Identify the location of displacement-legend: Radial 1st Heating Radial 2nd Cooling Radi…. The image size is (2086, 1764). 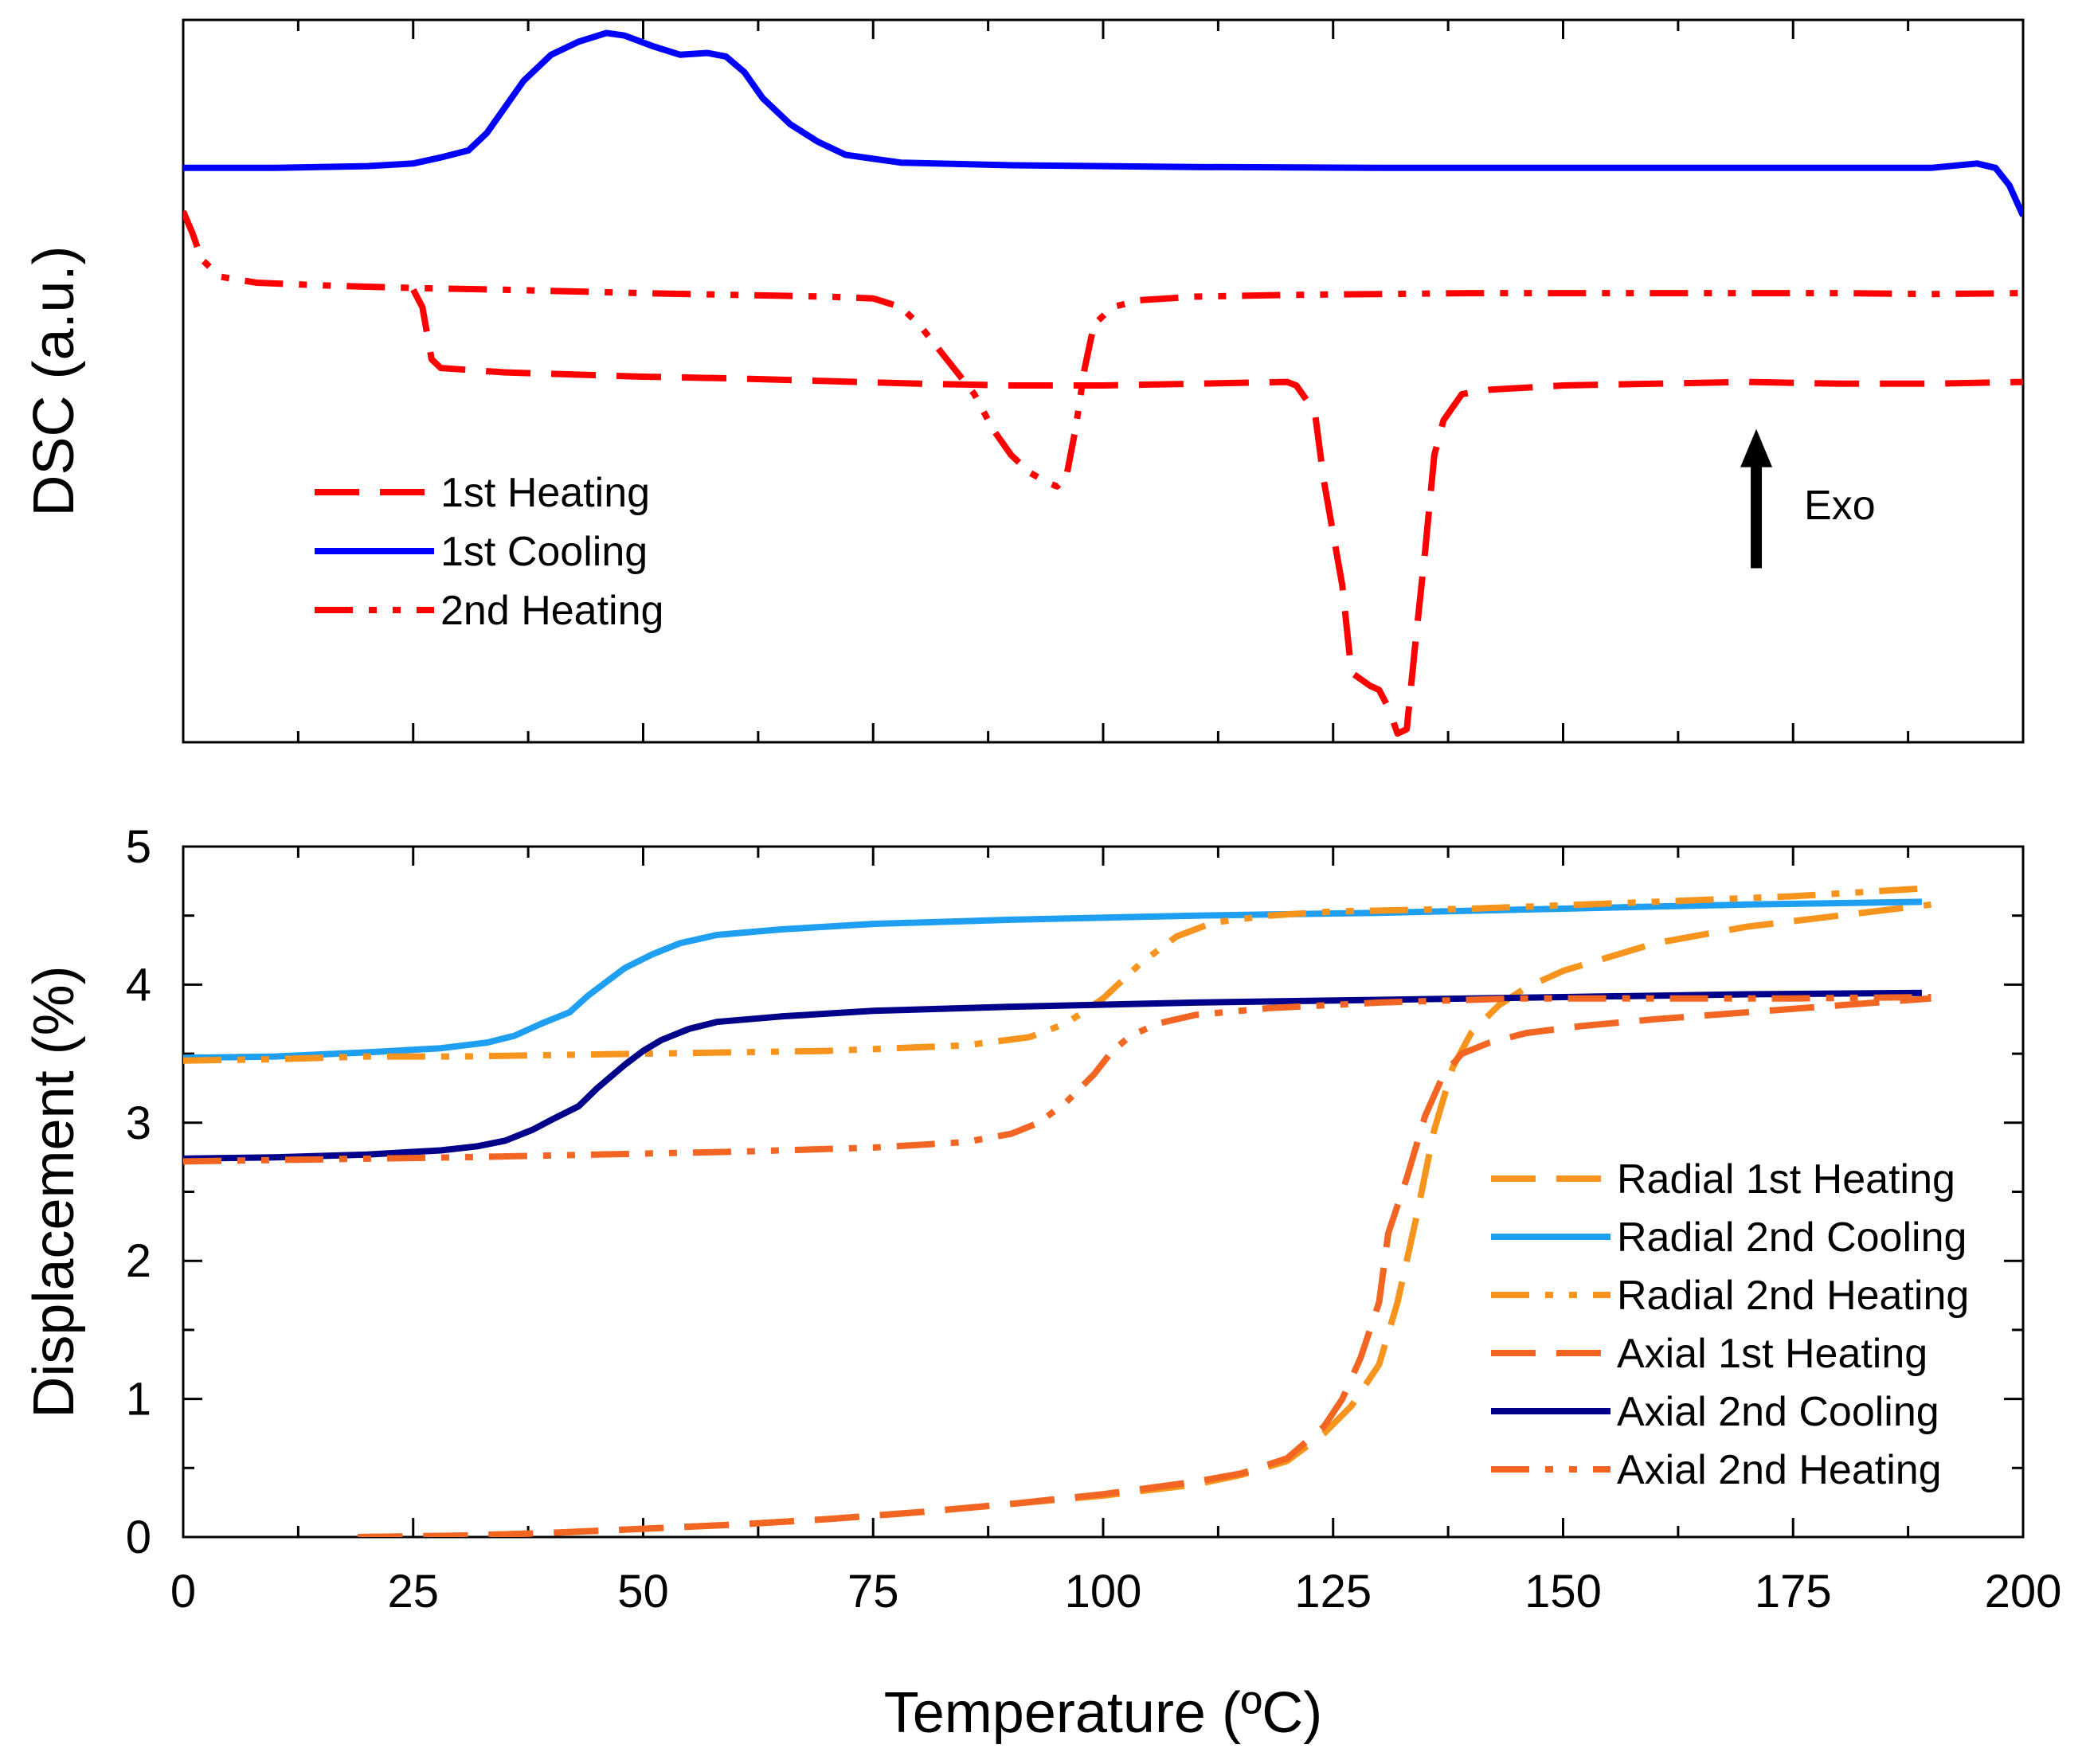
(1730, 1325).